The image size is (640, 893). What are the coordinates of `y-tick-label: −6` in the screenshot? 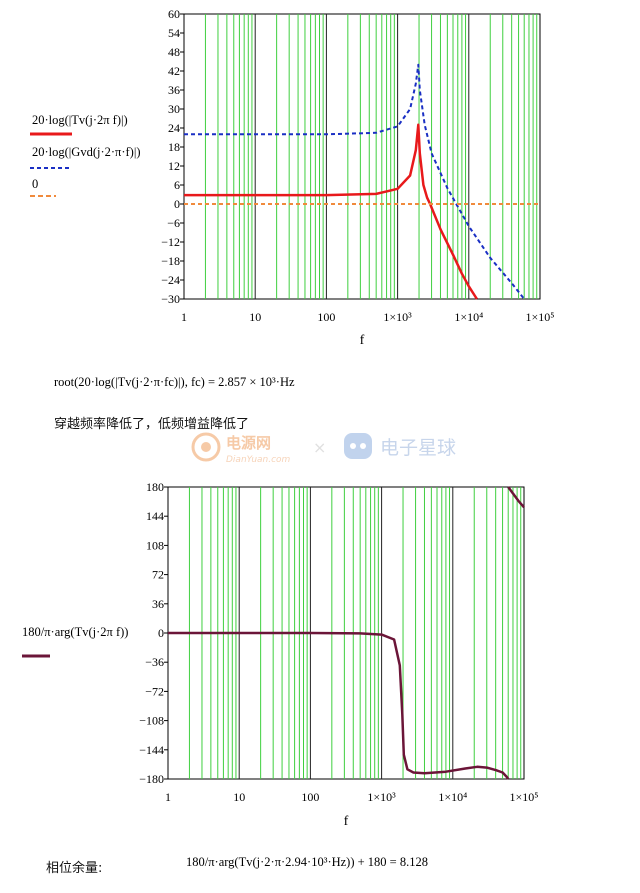 It's located at (173, 223).